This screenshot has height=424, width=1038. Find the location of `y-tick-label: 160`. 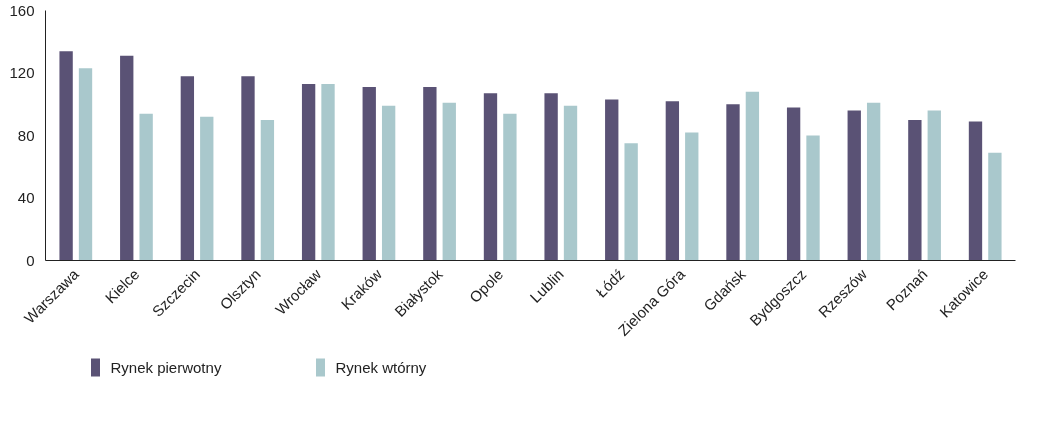

y-tick-label: 160 is located at coordinates (22, 10).